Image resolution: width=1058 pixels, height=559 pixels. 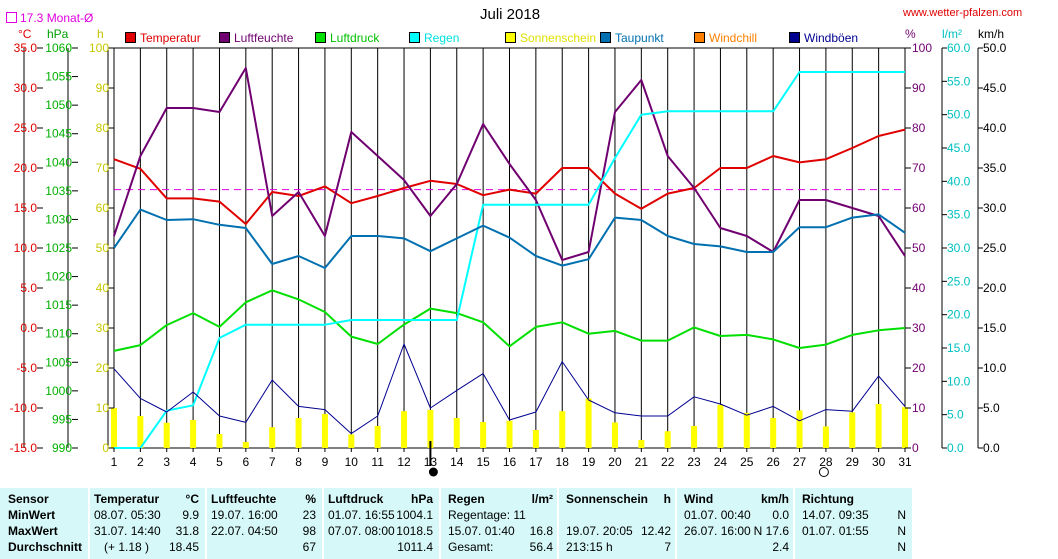 What do you see at coordinates (919, 168) in the screenshot?
I see `percent-tick-label: 70` at bounding box center [919, 168].